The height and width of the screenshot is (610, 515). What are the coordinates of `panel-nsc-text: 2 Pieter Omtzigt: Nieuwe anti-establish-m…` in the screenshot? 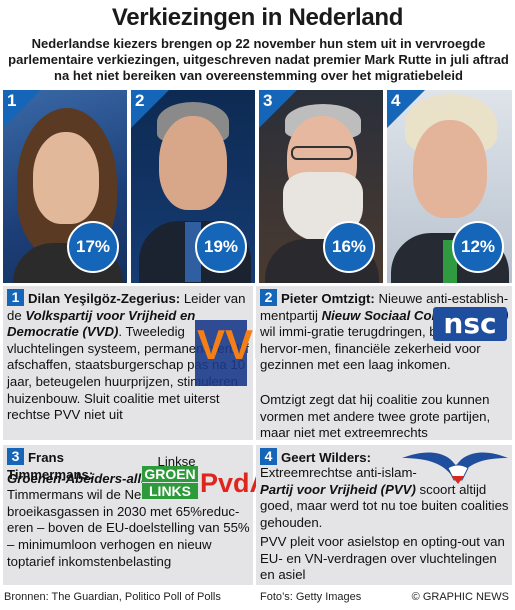 It's located at (384, 331).